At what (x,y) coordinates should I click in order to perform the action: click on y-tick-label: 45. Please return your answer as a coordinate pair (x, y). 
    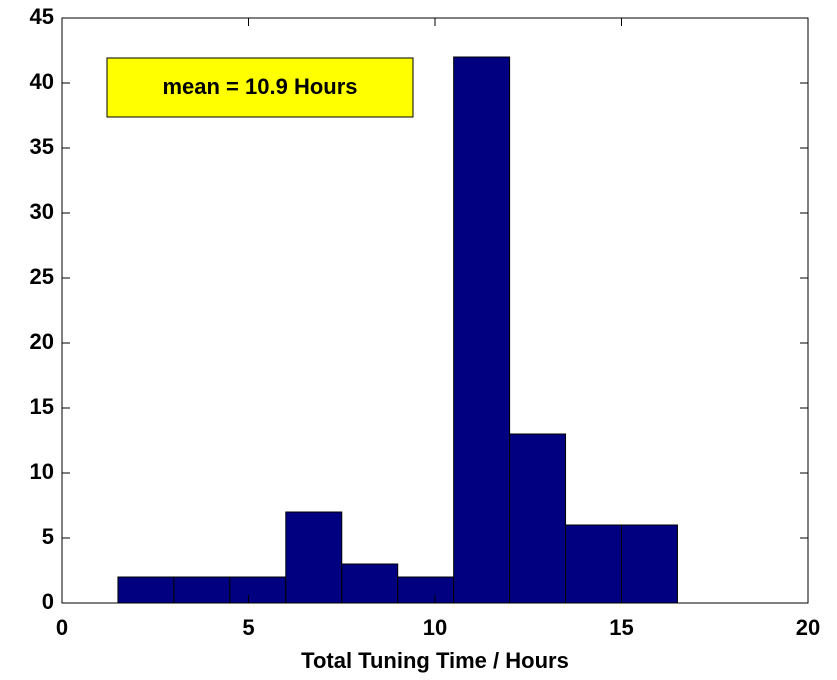
    Looking at the image, I should click on (42, 16).